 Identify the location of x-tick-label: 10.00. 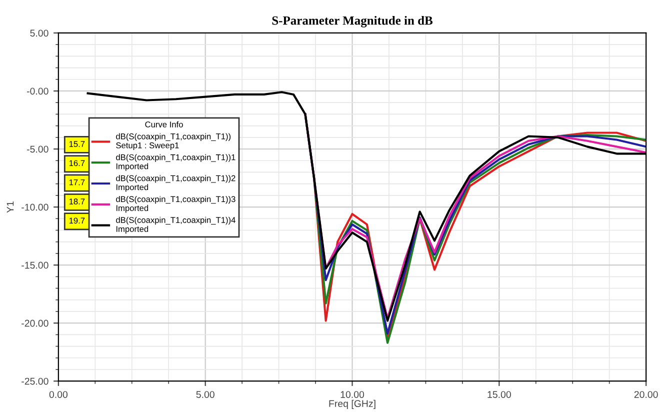
(352, 394).